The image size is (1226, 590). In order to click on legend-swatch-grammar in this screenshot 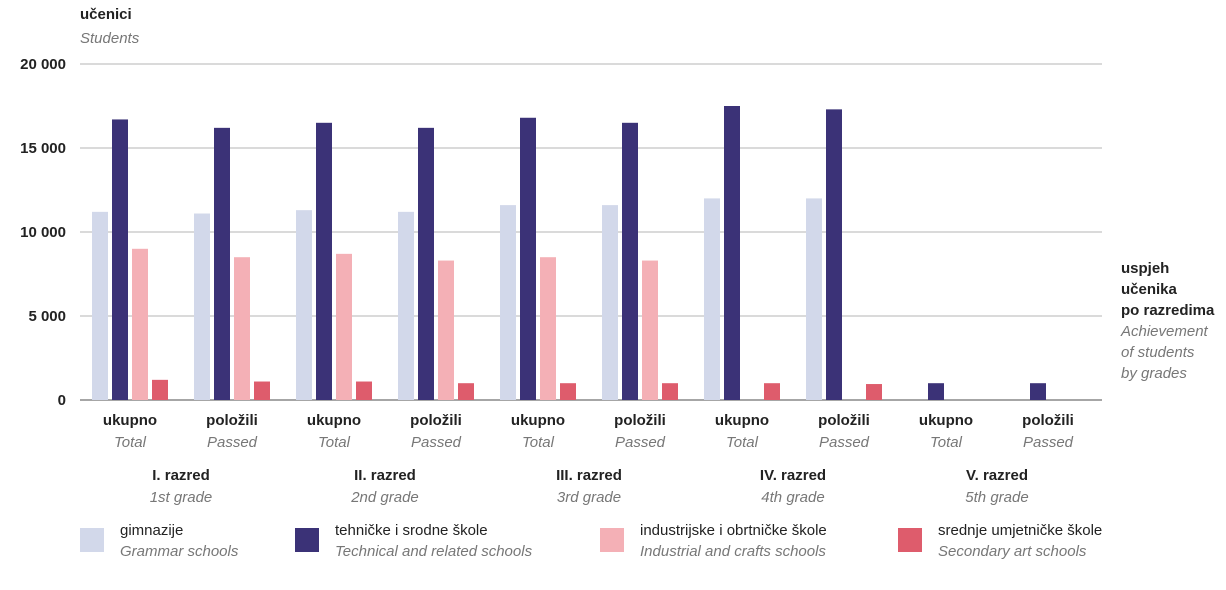, I will do `click(92, 540)`.